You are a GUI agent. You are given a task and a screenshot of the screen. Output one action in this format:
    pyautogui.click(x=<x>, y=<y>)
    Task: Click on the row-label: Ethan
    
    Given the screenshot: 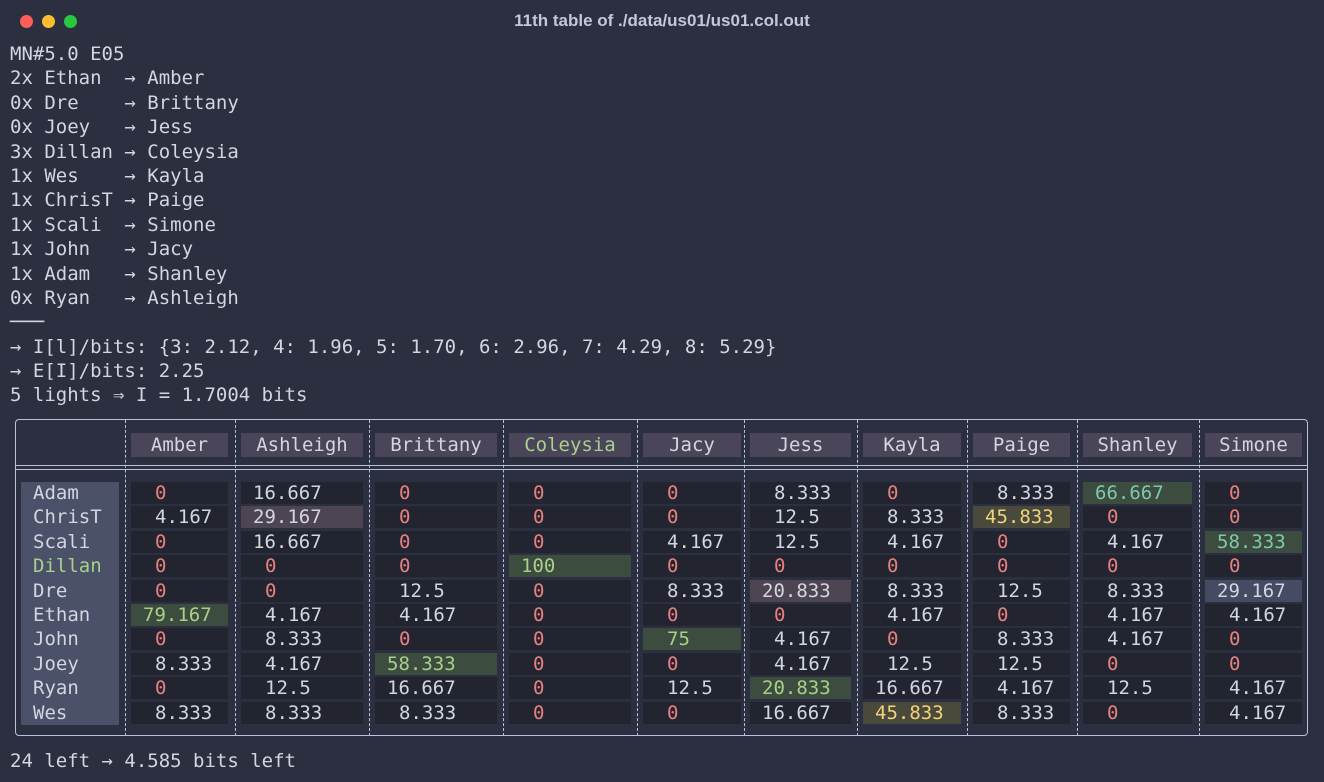 What is the action you would take?
    pyautogui.click(x=62, y=615)
    